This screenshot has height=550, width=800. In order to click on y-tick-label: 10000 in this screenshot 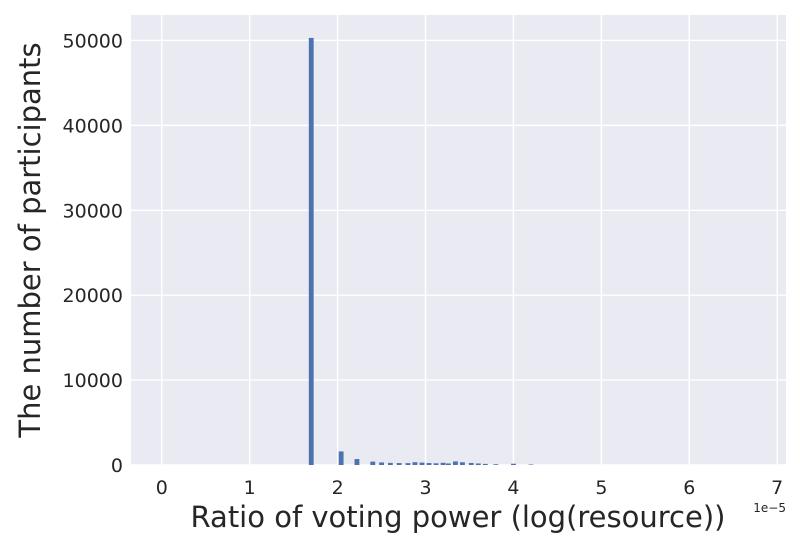, I will do `click(93, 381)`.